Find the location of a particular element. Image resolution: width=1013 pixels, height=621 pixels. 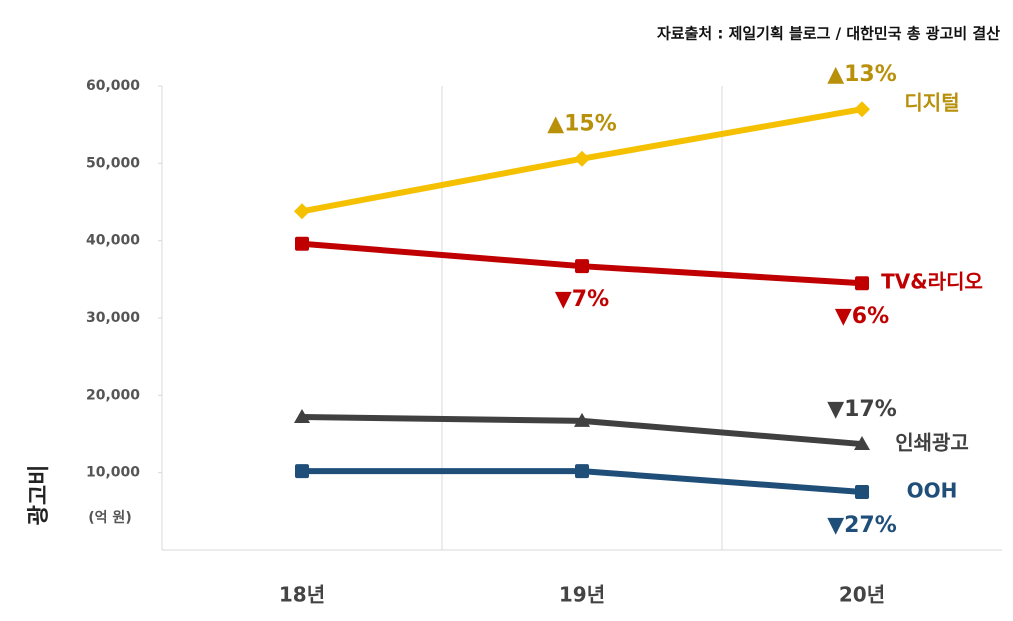

y-tick-label: 60,000 is located at coordinates (113, 86).